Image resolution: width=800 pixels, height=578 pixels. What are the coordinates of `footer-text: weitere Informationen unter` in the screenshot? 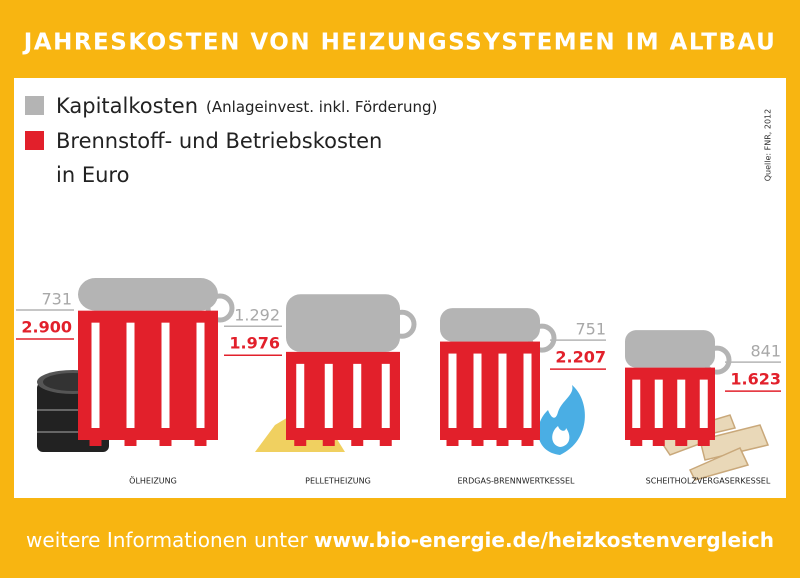 It's located at (170, 540).